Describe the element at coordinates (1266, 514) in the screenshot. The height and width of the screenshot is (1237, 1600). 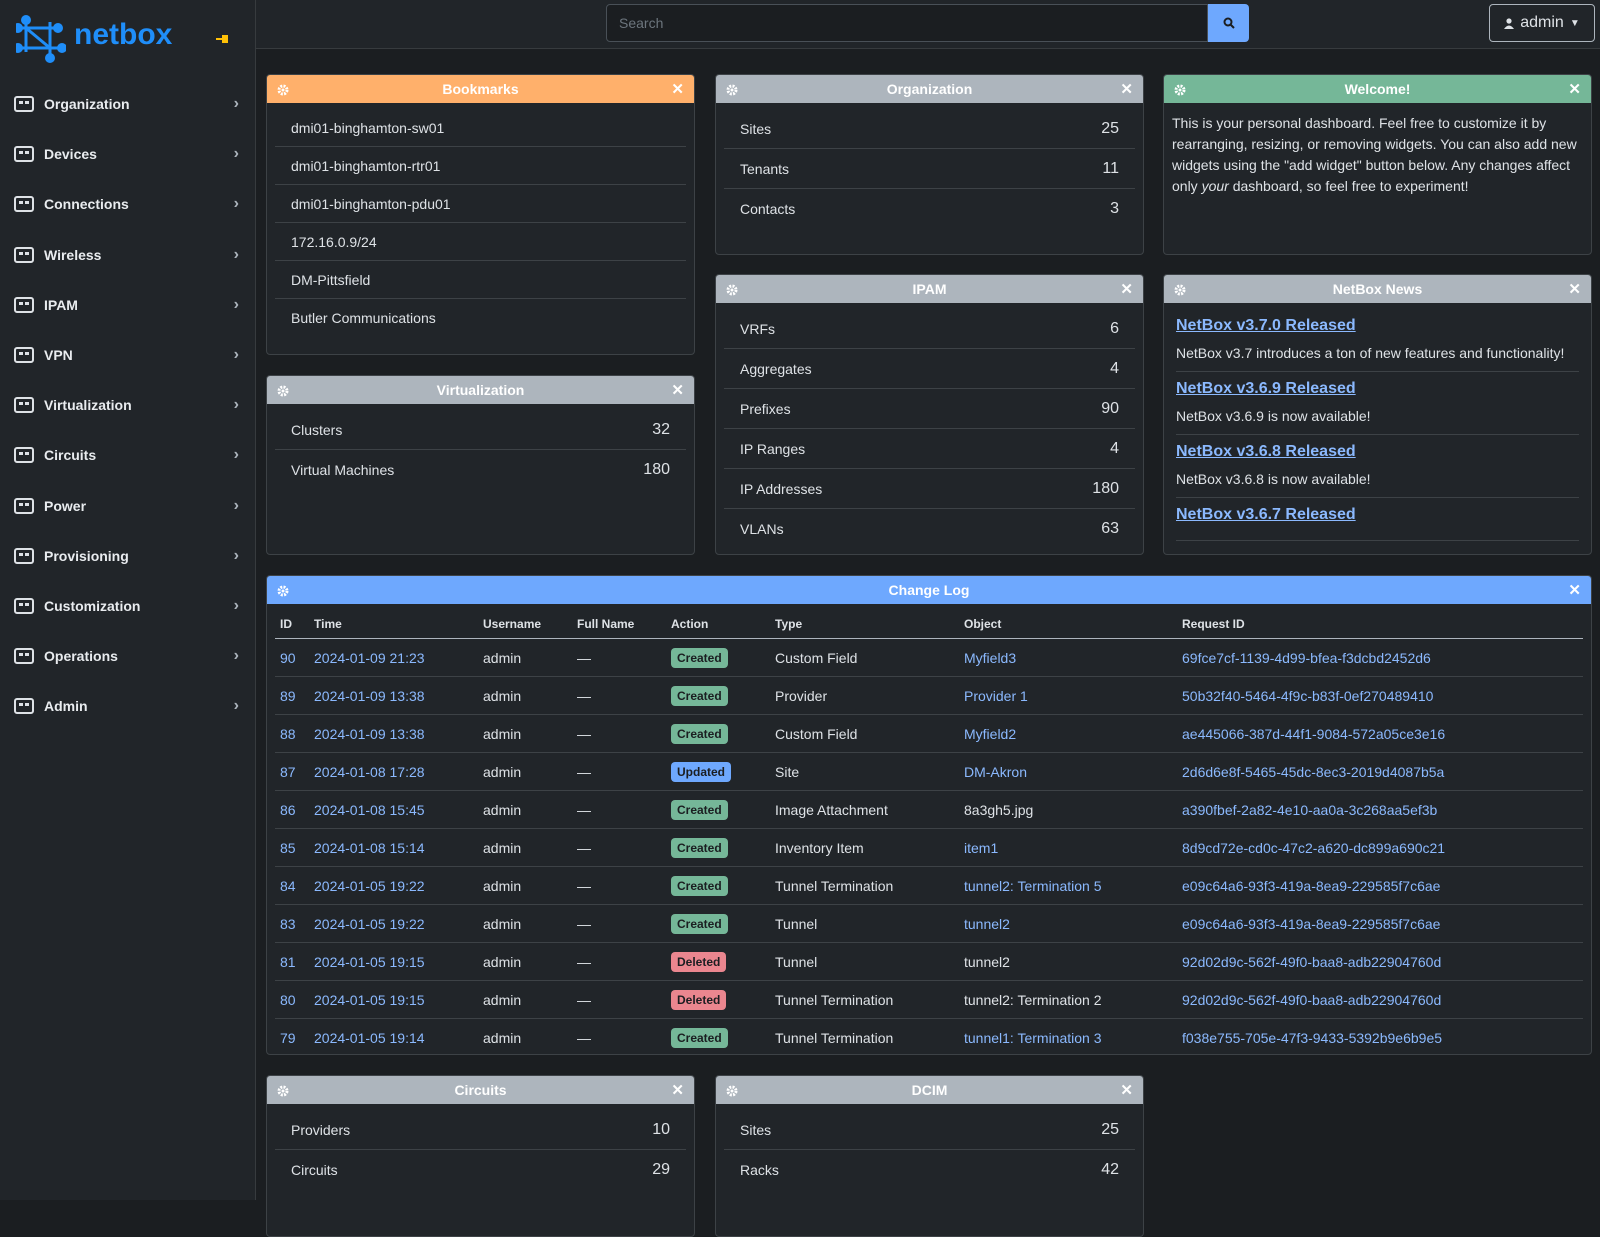
I see `news-title: NetBox v3.6.7 Released` at that location.